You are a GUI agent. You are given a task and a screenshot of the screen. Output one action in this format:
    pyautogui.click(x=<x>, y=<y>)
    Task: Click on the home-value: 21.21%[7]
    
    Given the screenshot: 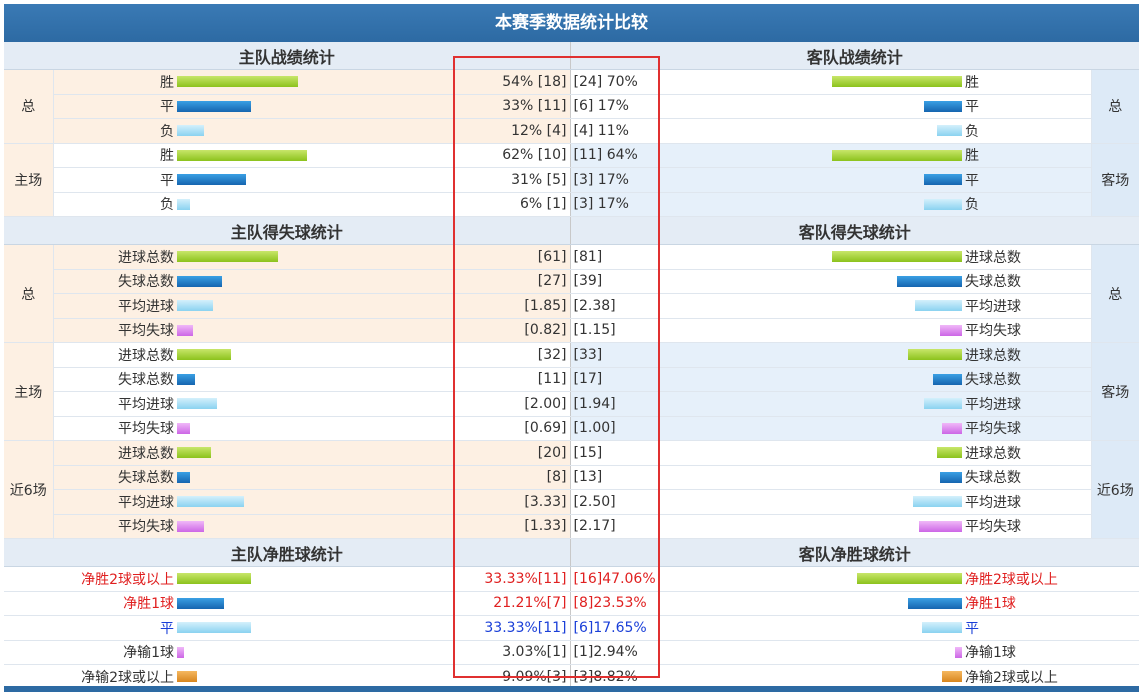 What is the action you would take?
    pyautogui.click(x=460, y=603)
    